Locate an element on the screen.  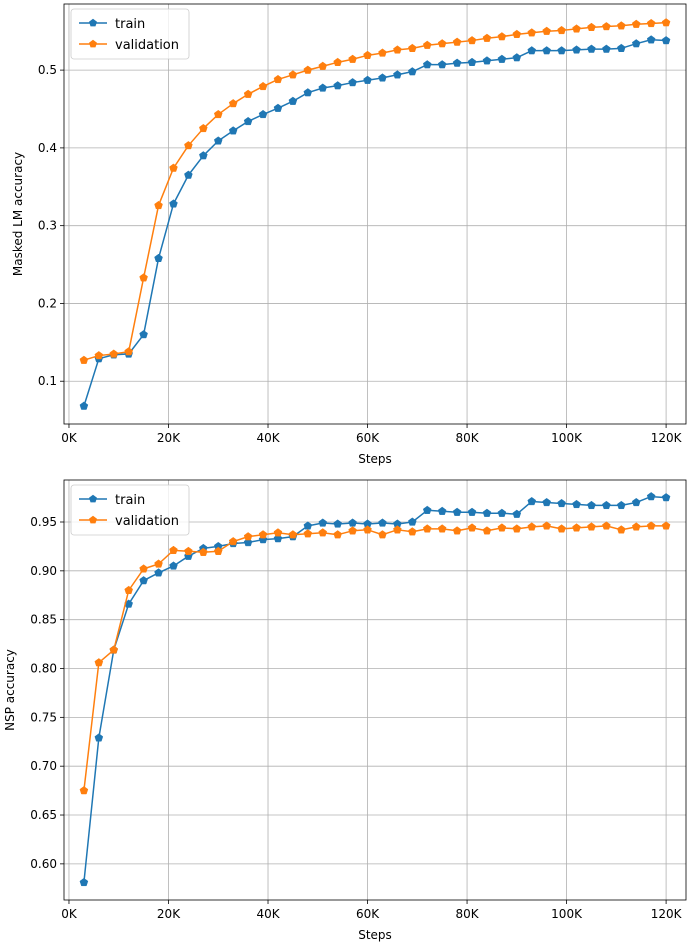
y-tick-label: 0.2 is located at coordinates (47, 303).